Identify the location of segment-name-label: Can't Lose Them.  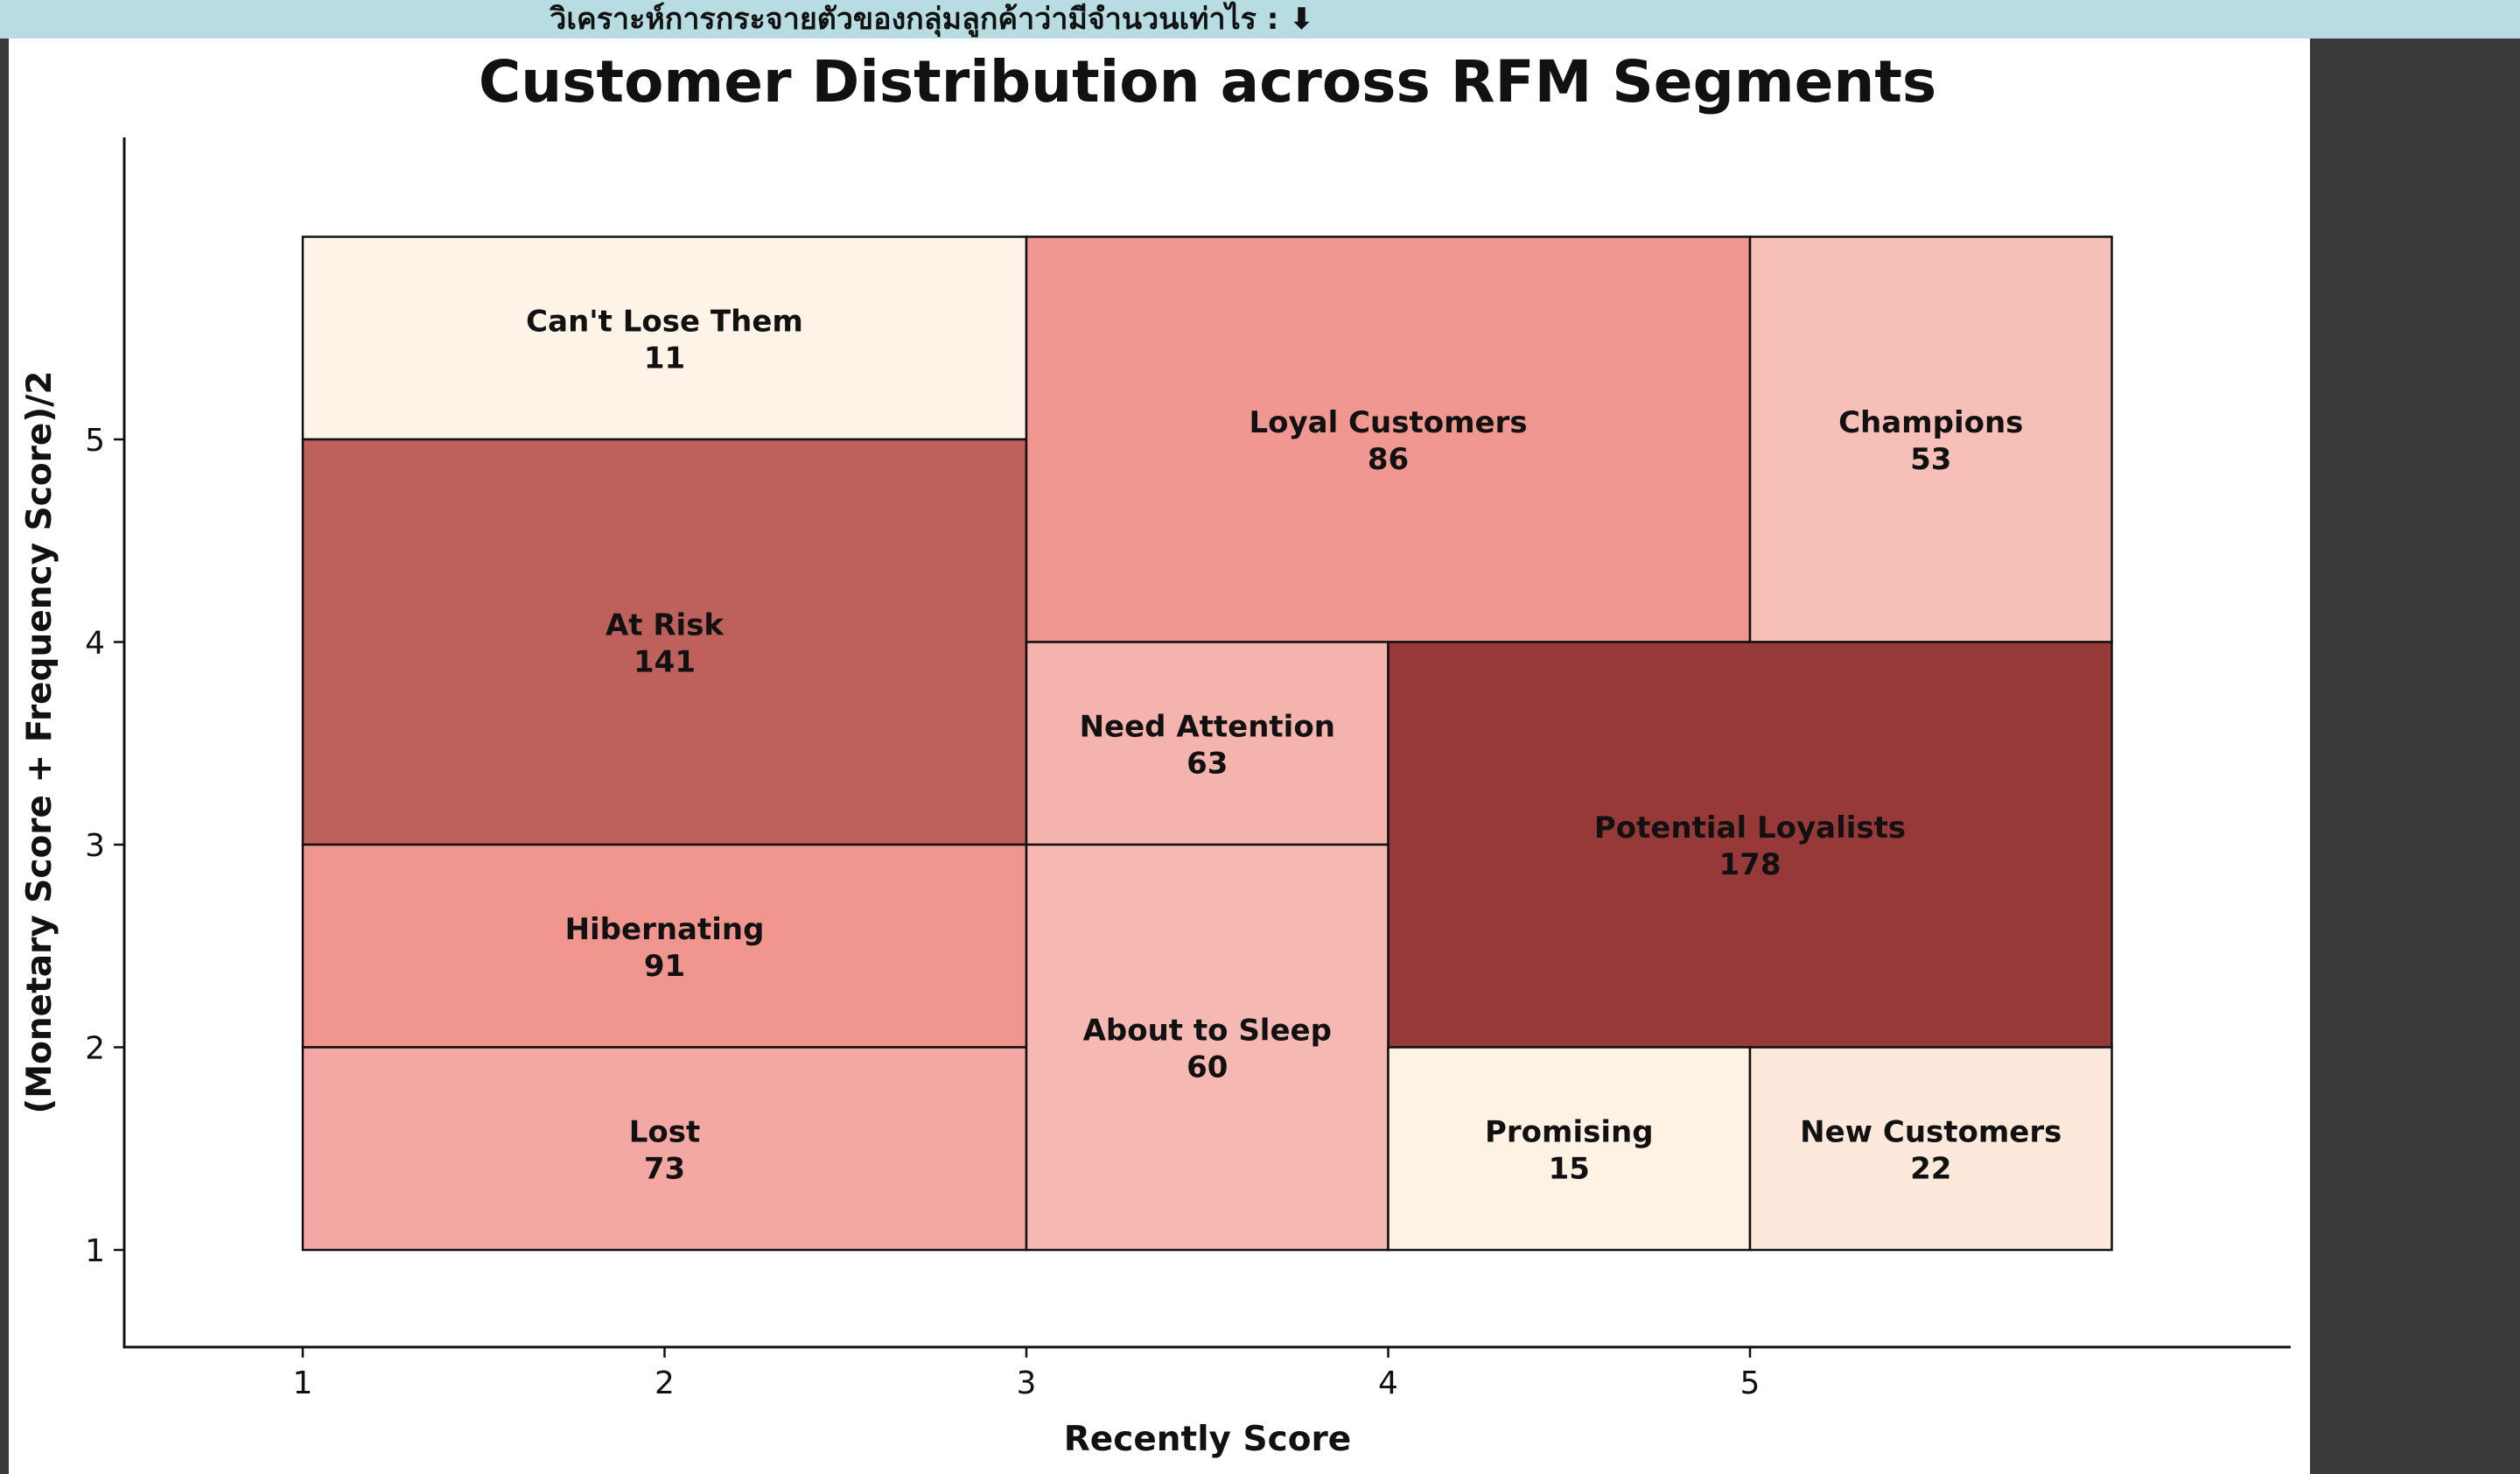
(664, 321).